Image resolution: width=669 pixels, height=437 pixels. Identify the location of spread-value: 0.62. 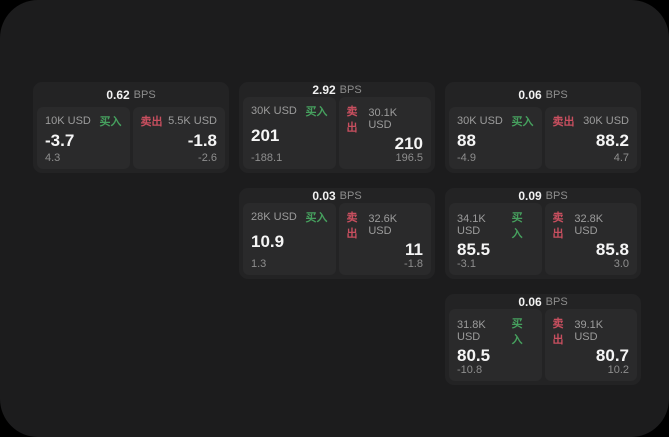
(118, 94).